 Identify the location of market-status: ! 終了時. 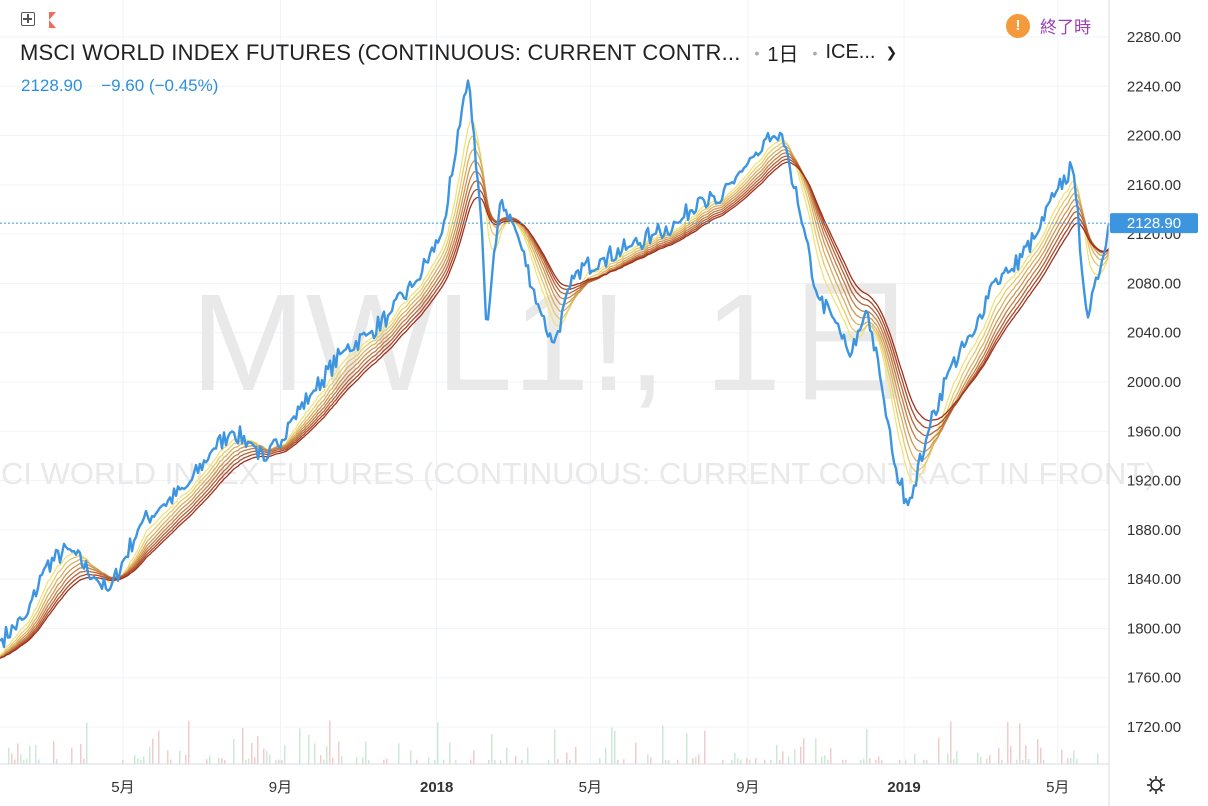
(1048, 25).